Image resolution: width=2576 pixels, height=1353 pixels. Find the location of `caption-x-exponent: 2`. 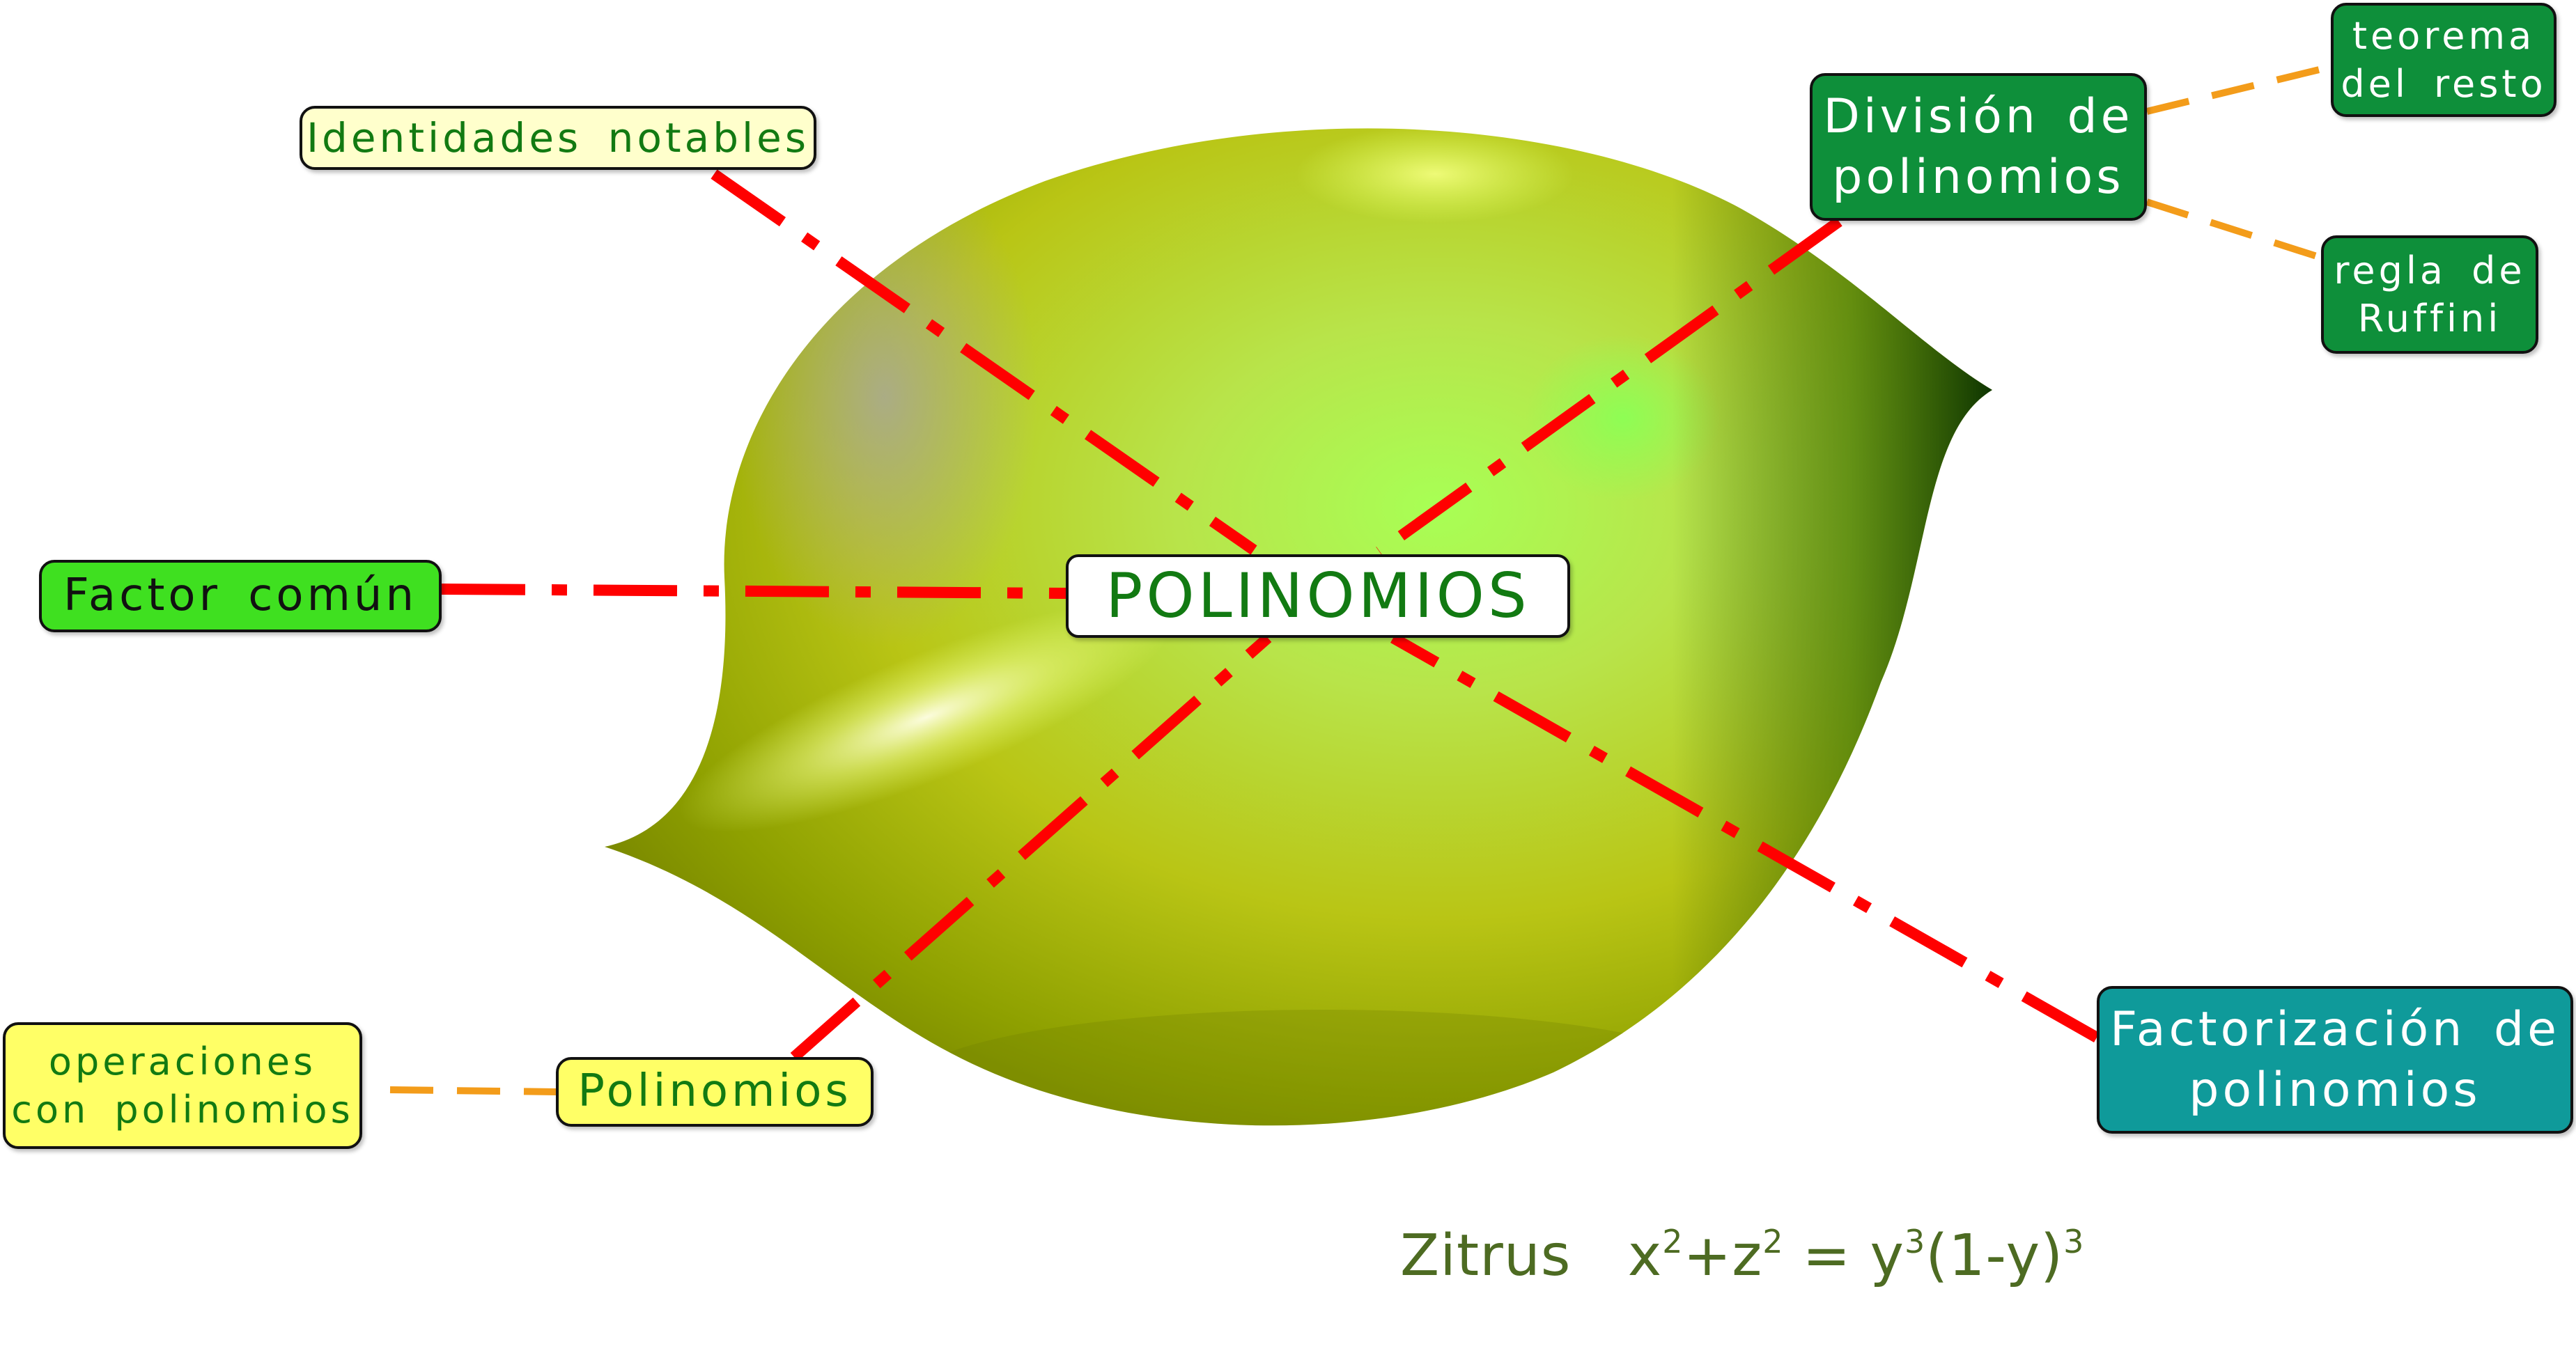

caption-x-exponent: 2 is located at coordinates (1673, 1241).